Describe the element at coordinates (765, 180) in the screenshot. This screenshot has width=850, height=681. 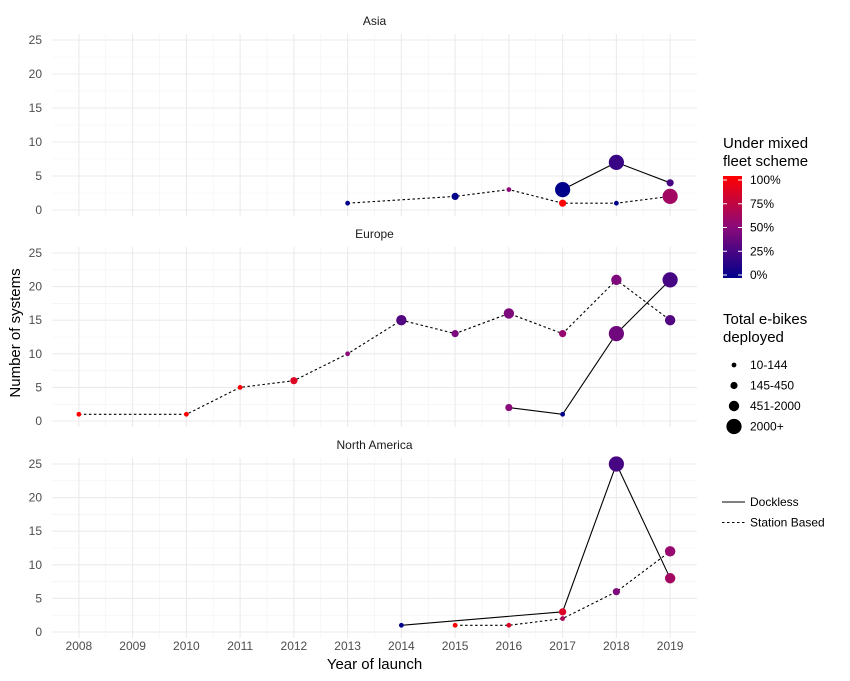
I see `color-legend-label: 100%` at that location.